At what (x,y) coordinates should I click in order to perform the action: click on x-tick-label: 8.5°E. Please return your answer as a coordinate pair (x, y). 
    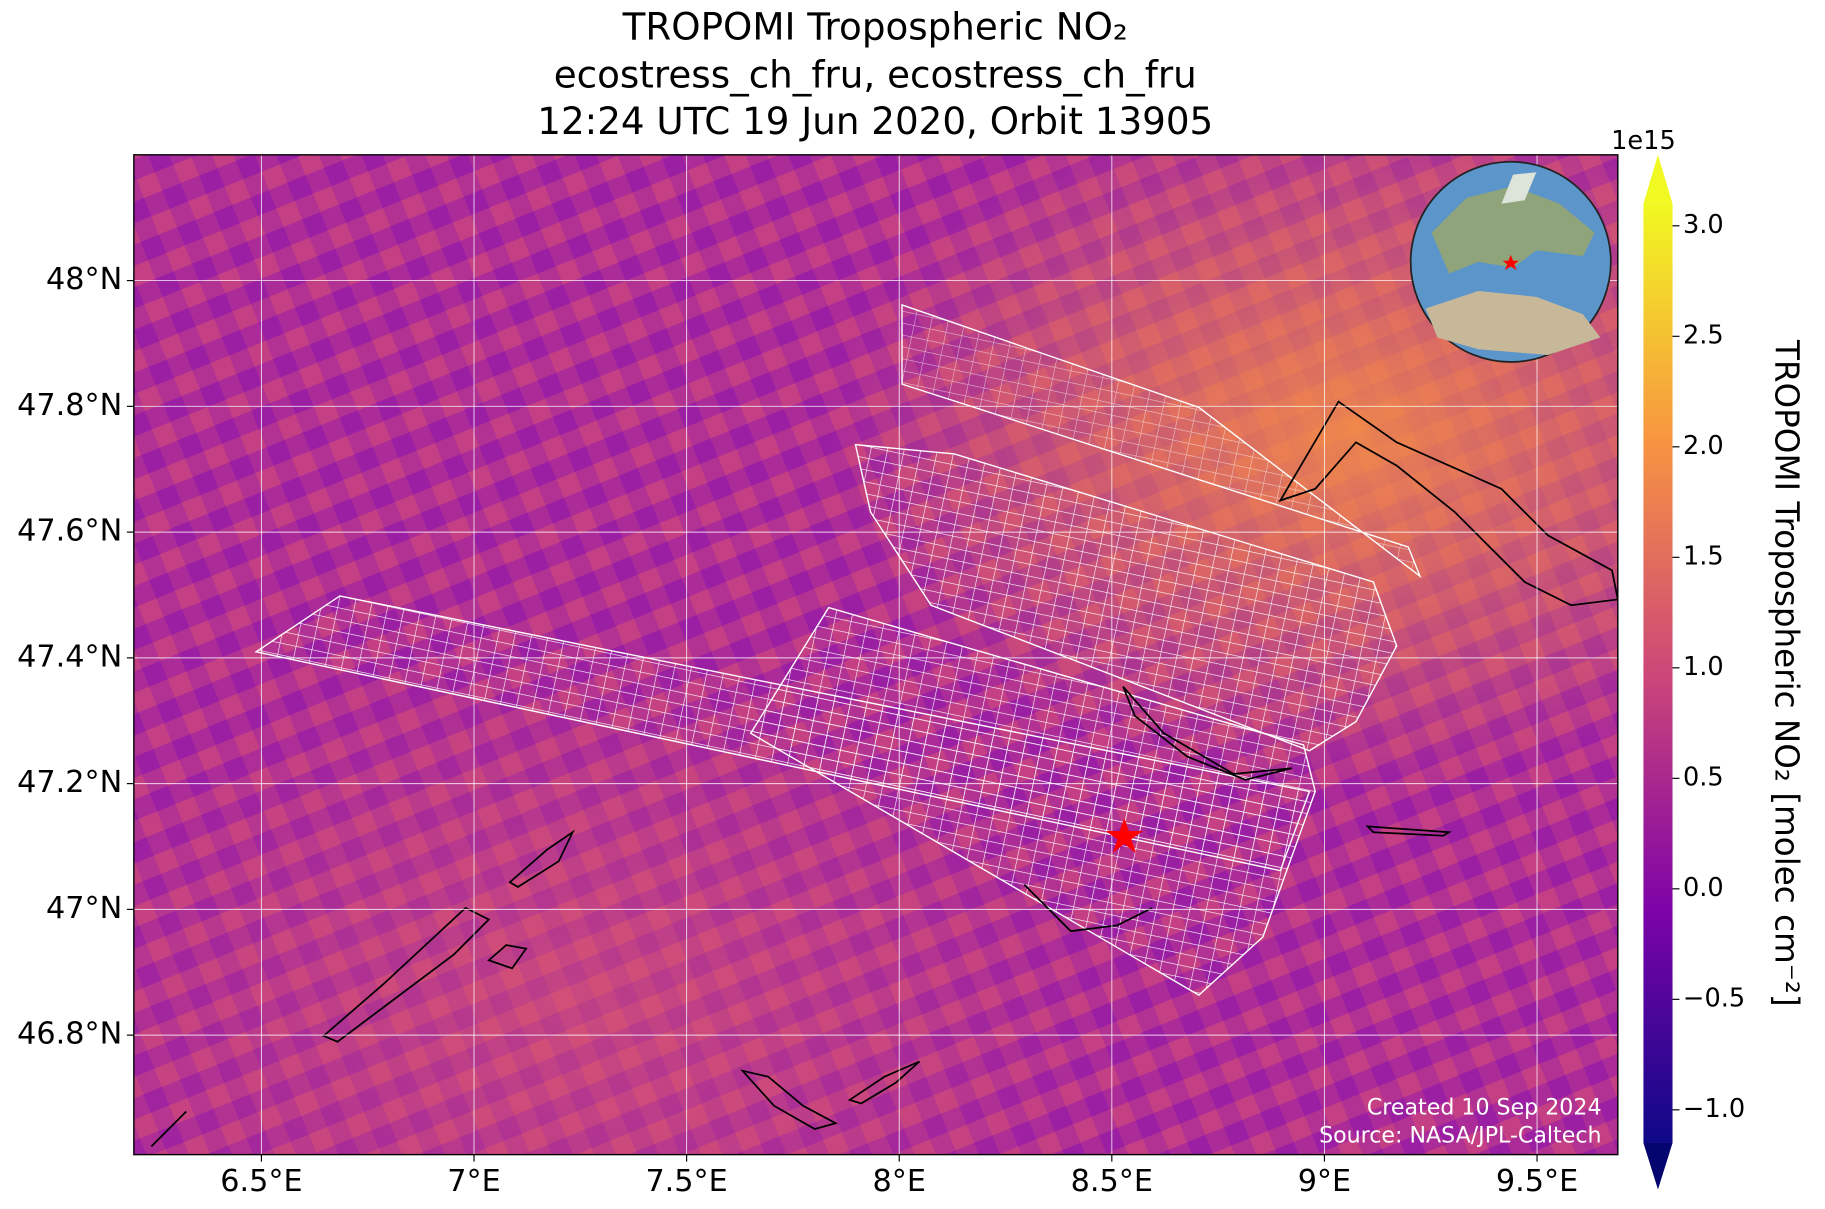
    Looking at the image, I should click on (1112, 1181).